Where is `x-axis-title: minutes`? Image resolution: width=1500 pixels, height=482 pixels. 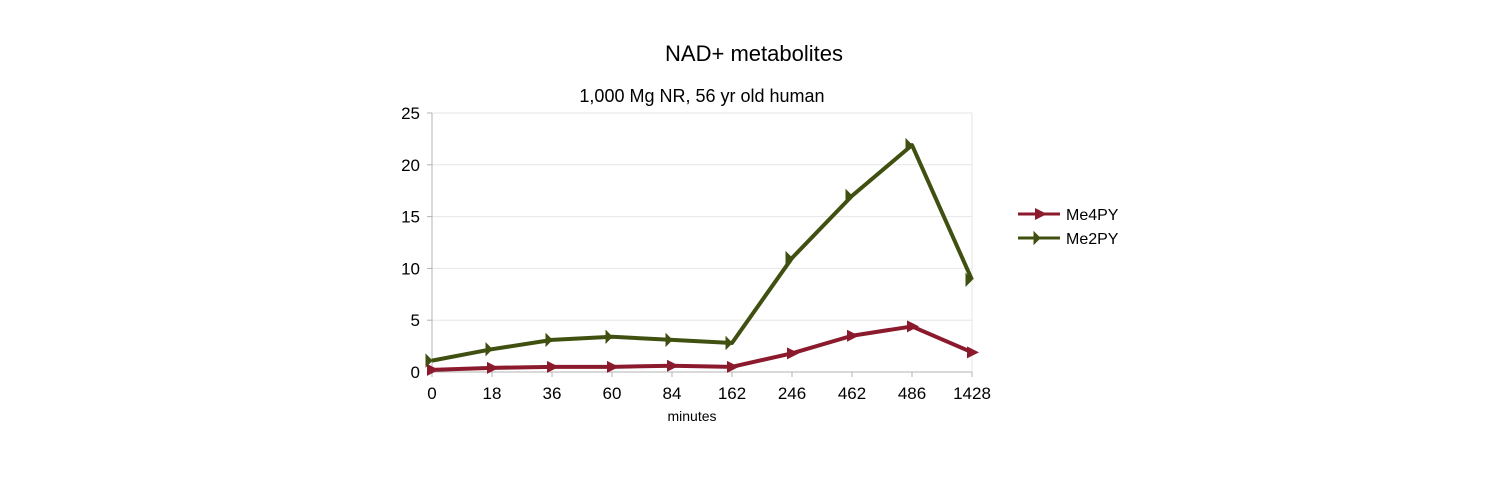
x-axis-title: minutes is located at coordinates (691, 416).